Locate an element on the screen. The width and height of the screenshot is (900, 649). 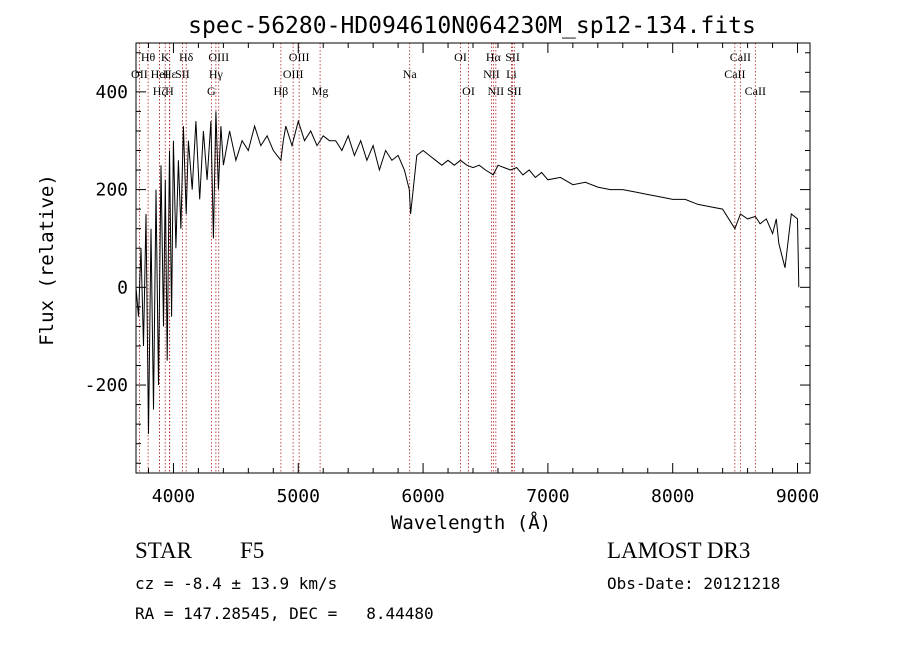
x-tick-label: 5000 is located at coordinates (298, 496).